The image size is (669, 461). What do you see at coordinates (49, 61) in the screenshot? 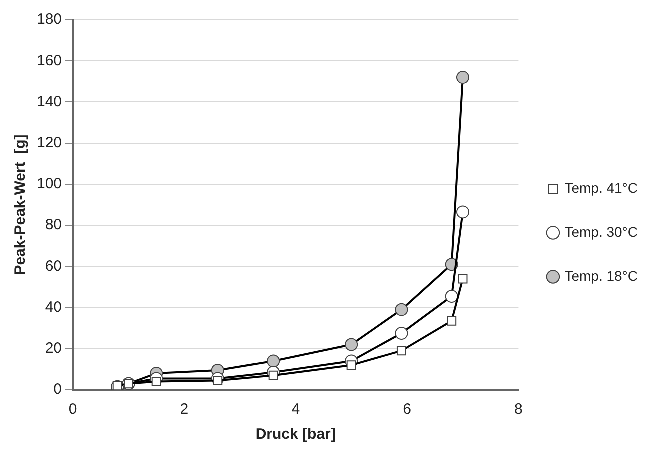
I see `y-tick-label: 160` at bounding box center [49, 61].